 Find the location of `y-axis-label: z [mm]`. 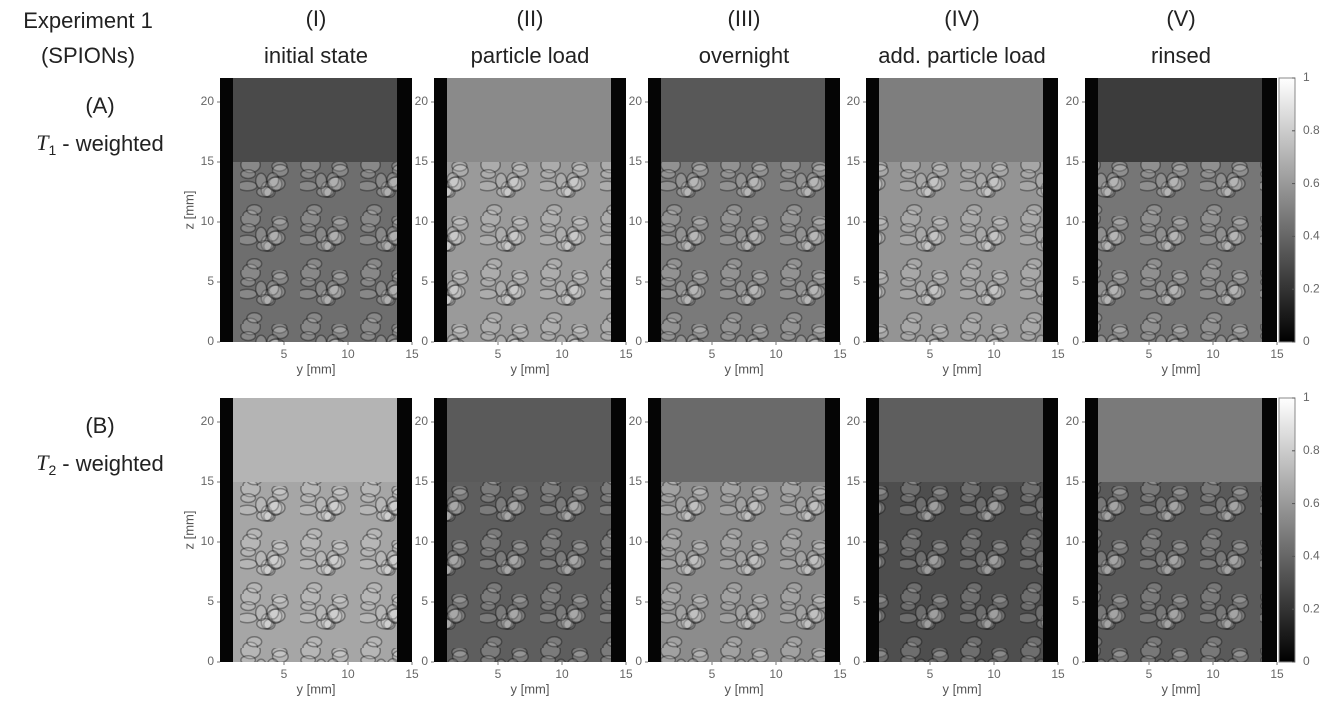

y-axis-label: z [mm] is located at coordinates (188, 530).